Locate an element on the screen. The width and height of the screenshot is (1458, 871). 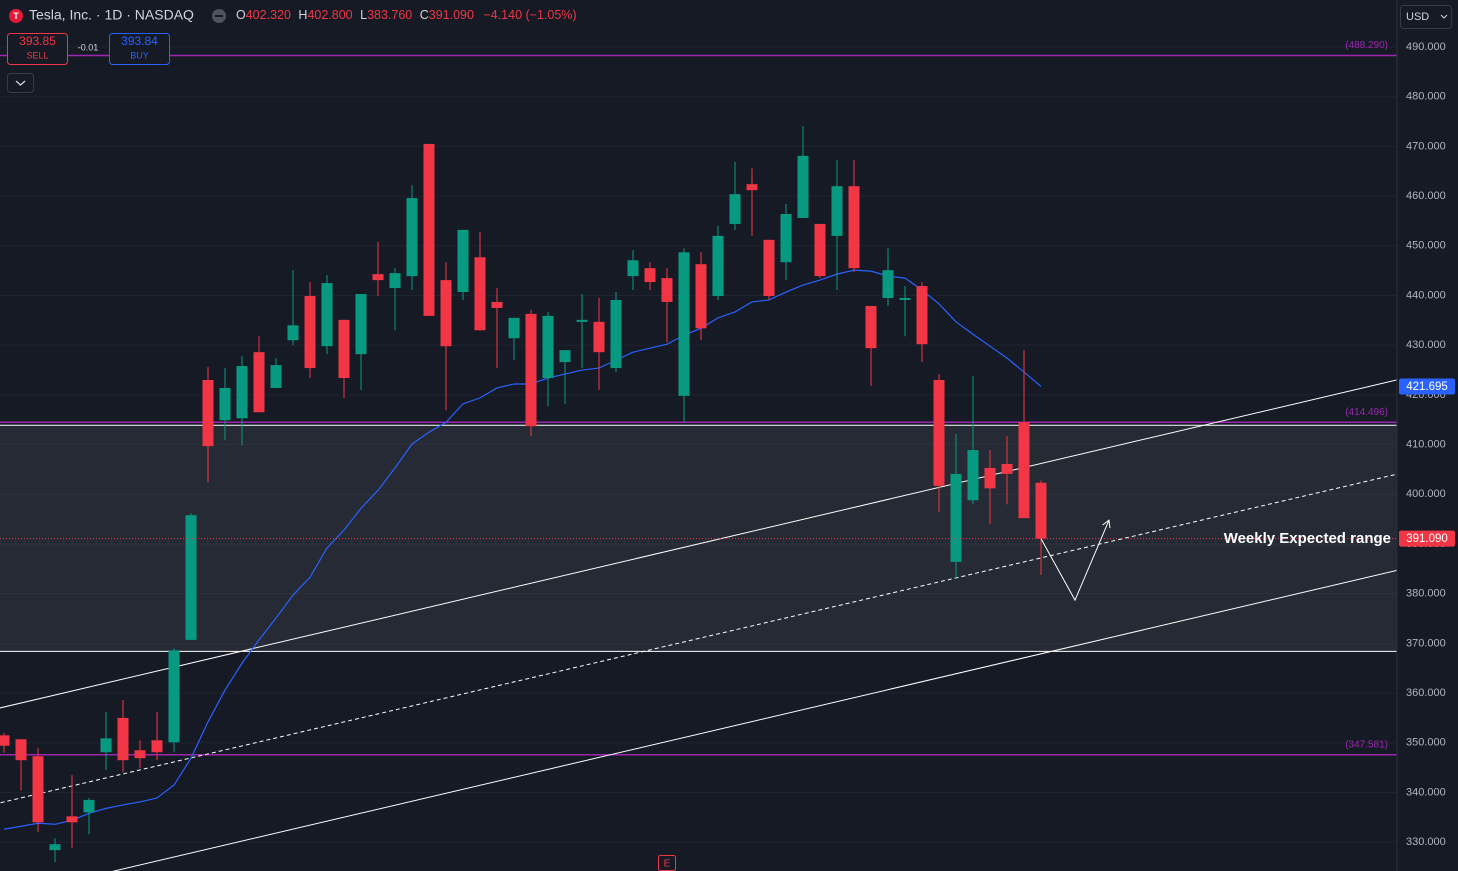
chevron is located at coordinates (1444, 16).